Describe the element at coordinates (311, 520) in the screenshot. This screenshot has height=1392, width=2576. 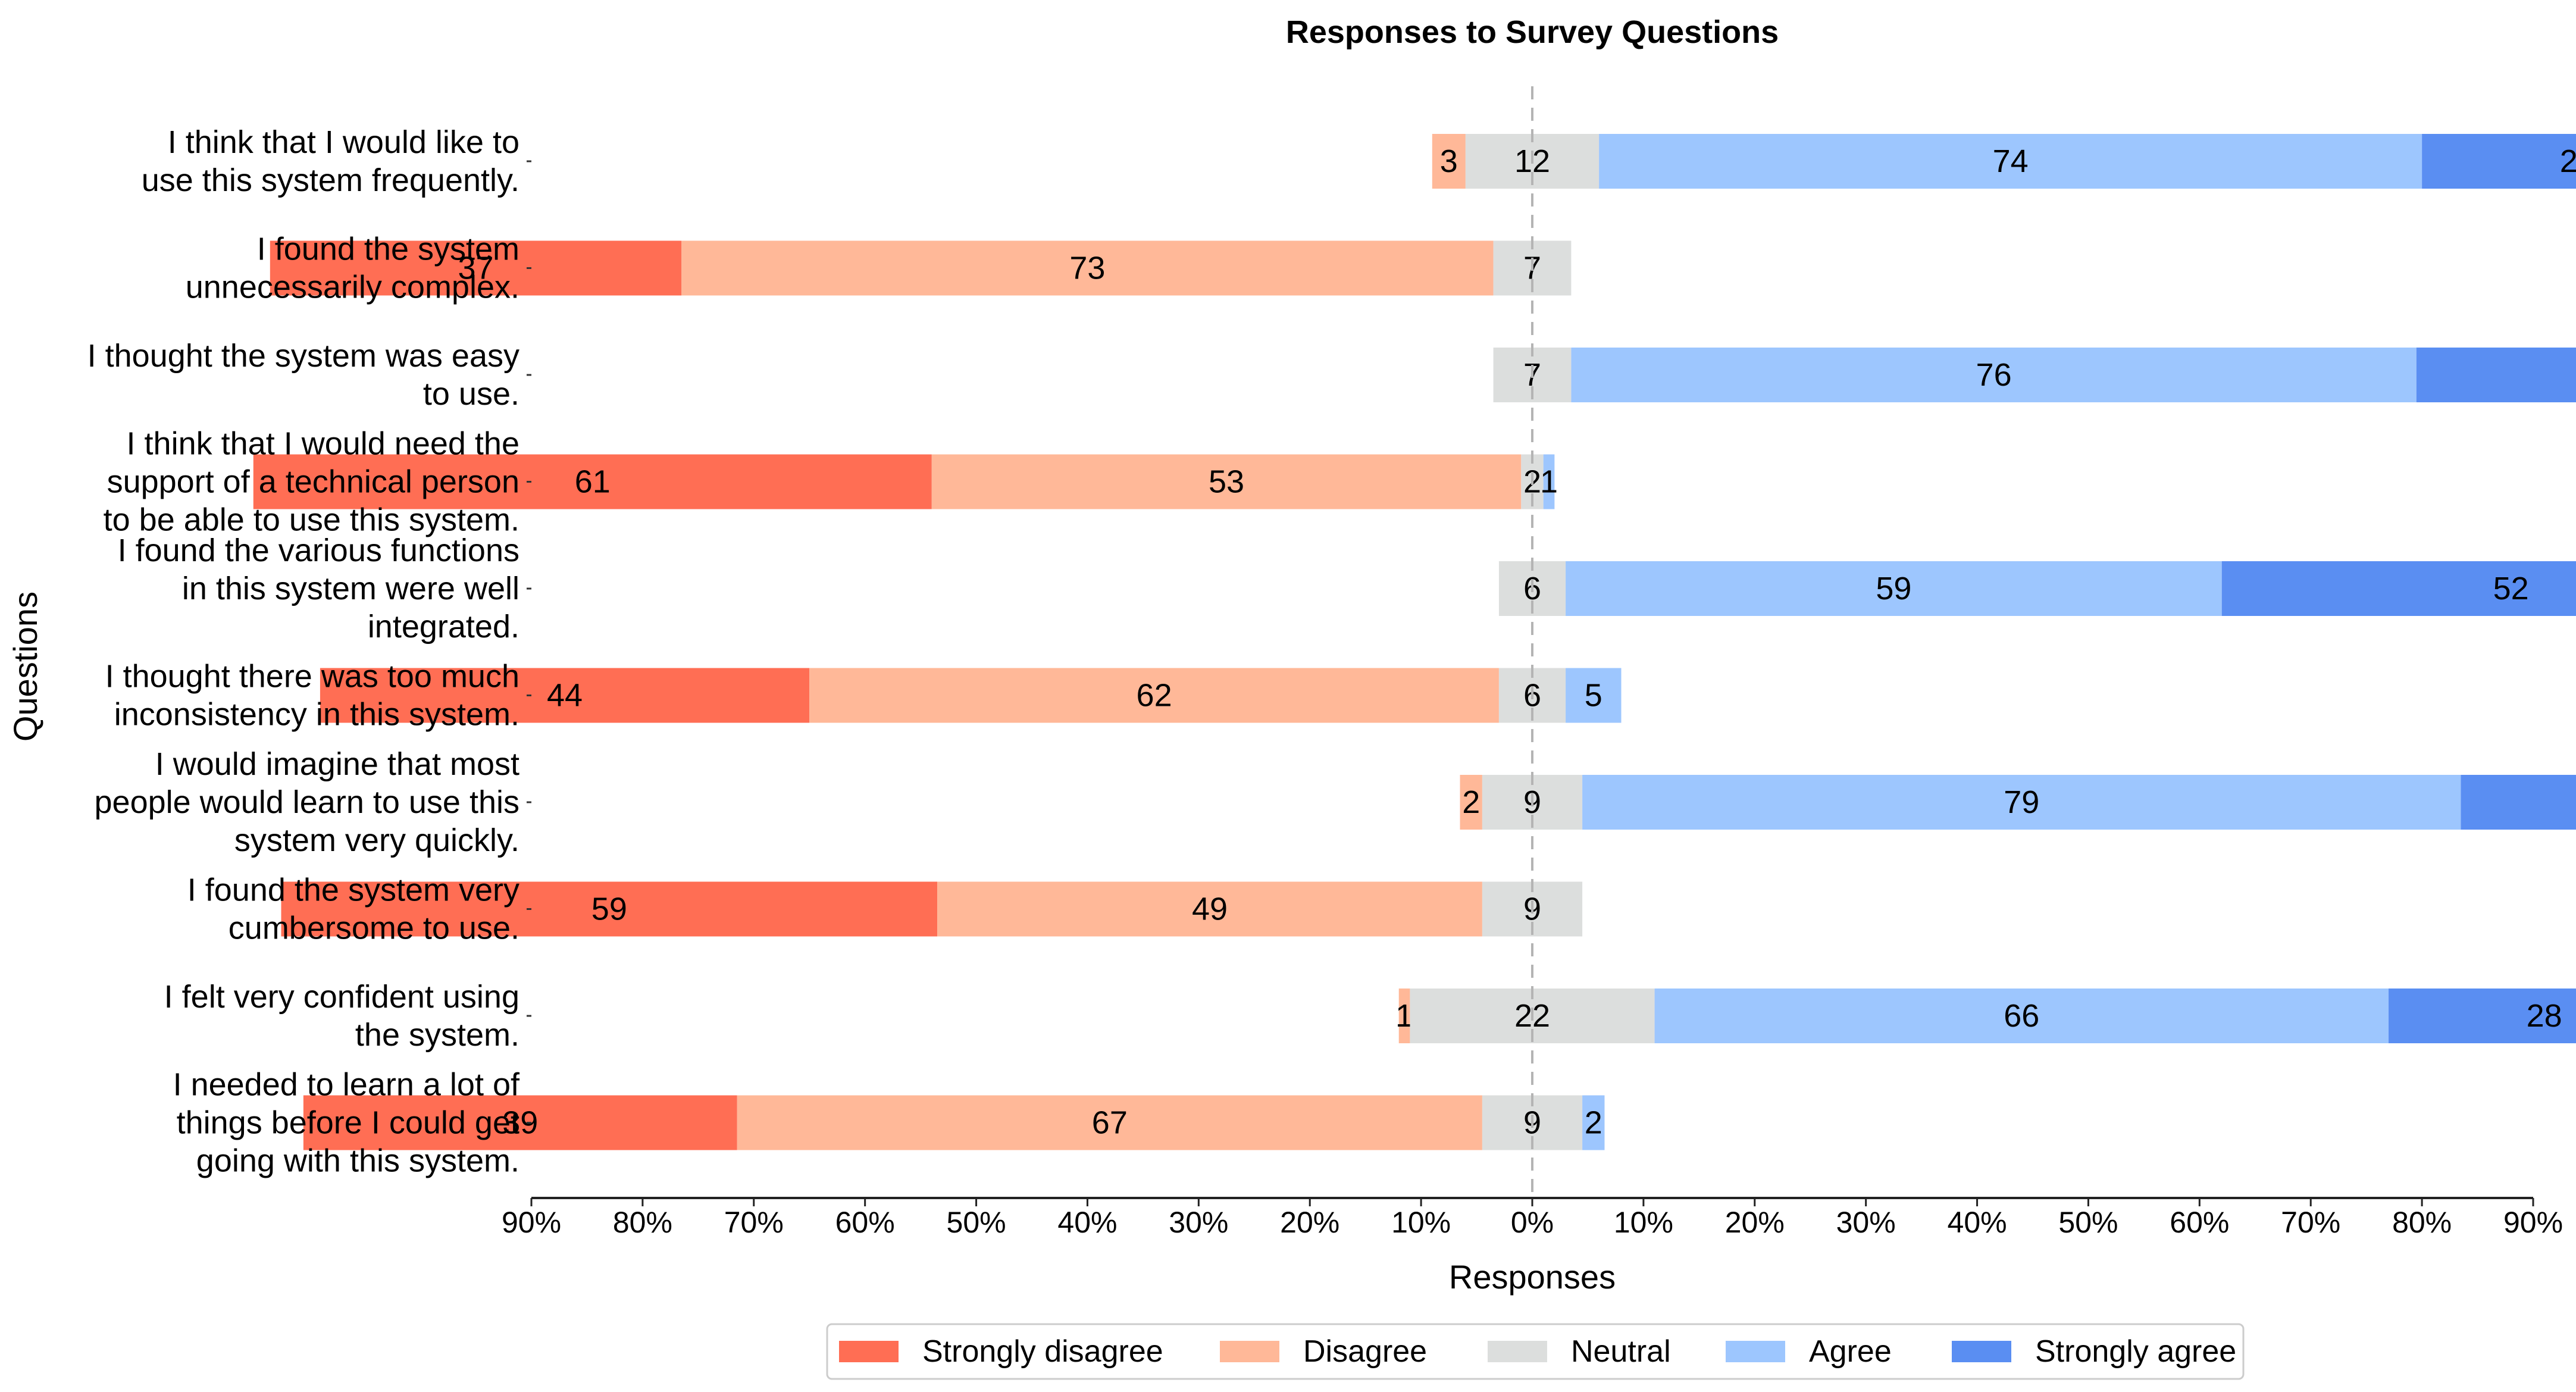
I see `question-label: to be able to use this system.` at that location.